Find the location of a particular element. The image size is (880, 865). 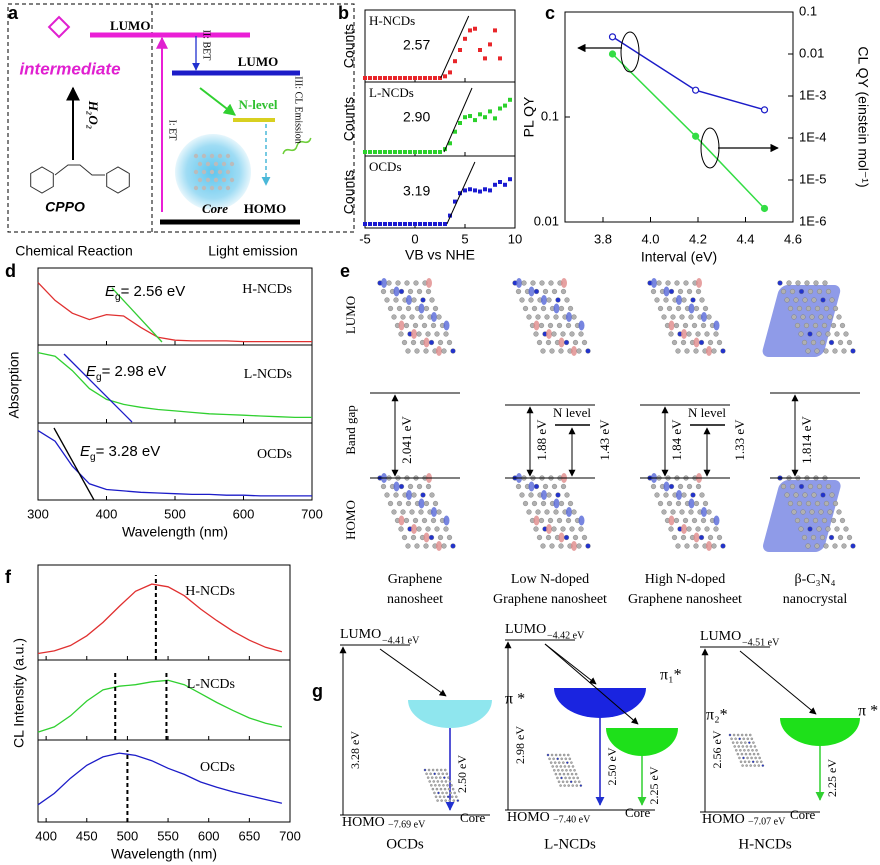

core-label: Core is located at coordinates (803, 814).